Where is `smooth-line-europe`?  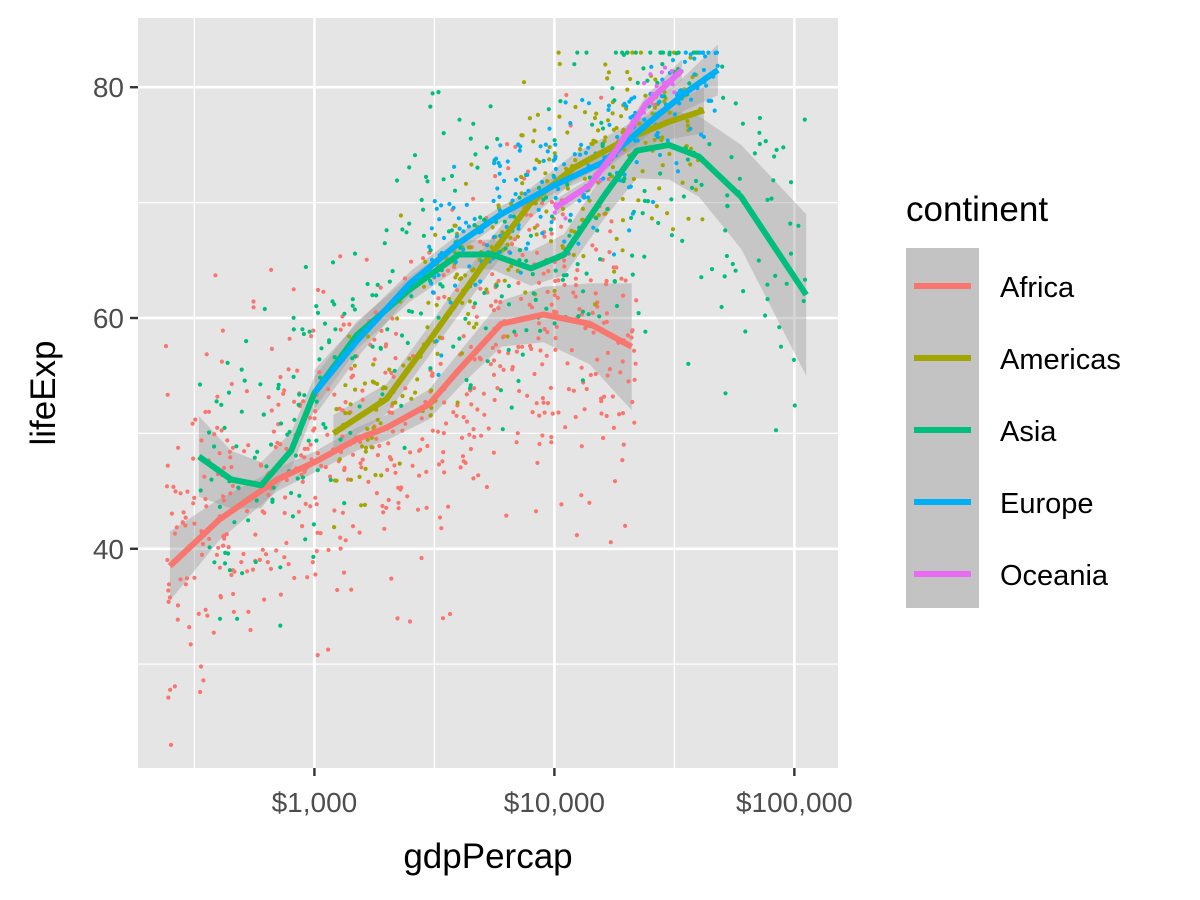 smooth-line-europe is located at coordinates (516, 231).